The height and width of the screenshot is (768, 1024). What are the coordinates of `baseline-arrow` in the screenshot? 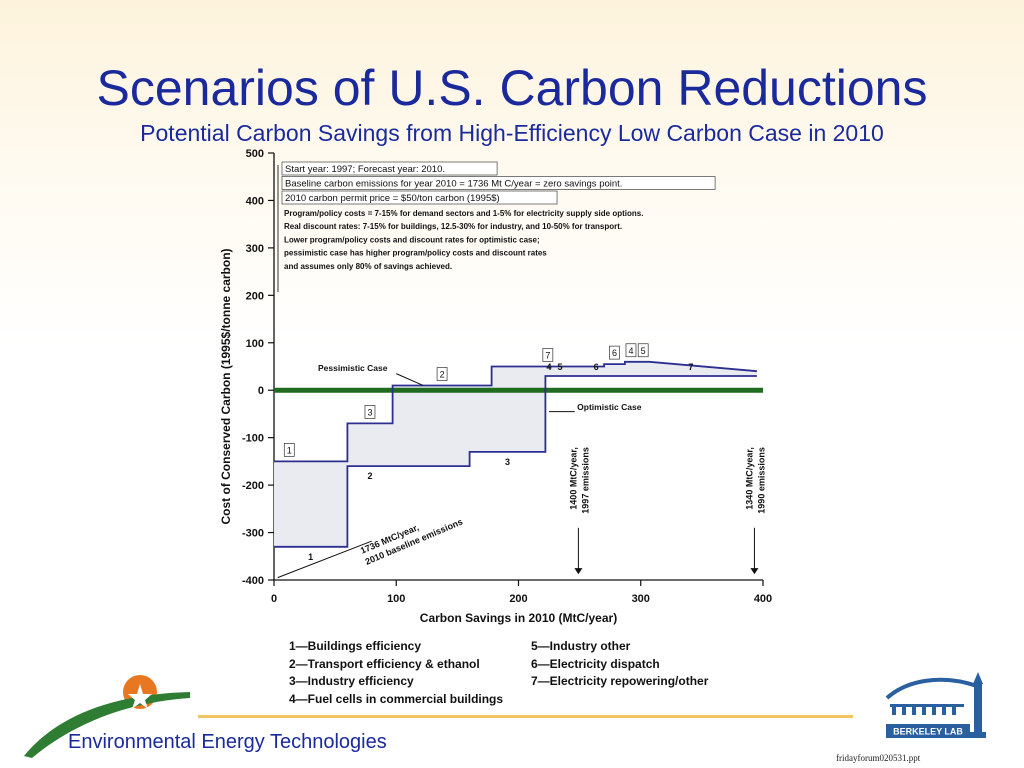 It's located at (324, 559).